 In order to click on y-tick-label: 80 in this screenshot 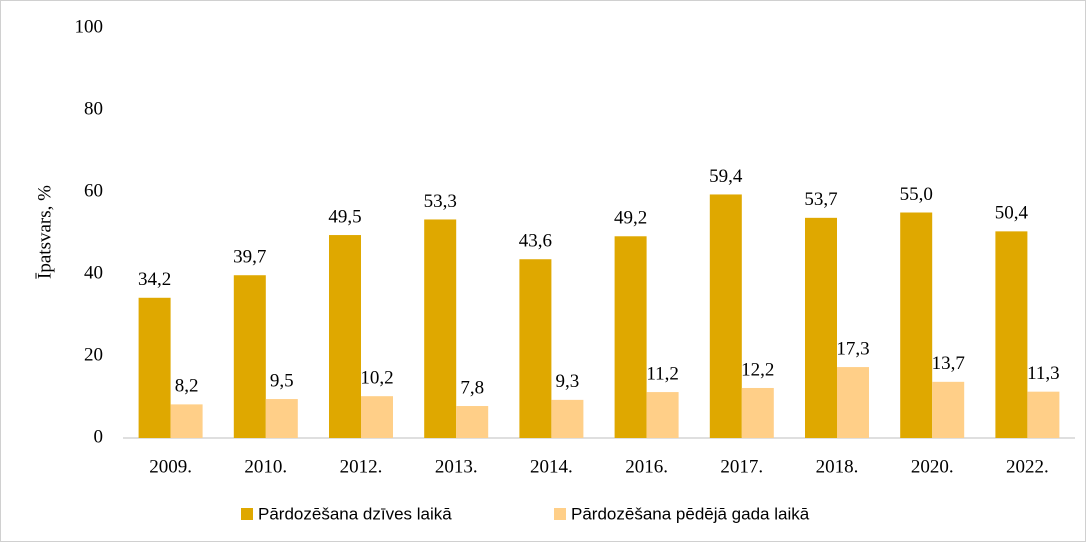, I will do `click(93, 108)`.